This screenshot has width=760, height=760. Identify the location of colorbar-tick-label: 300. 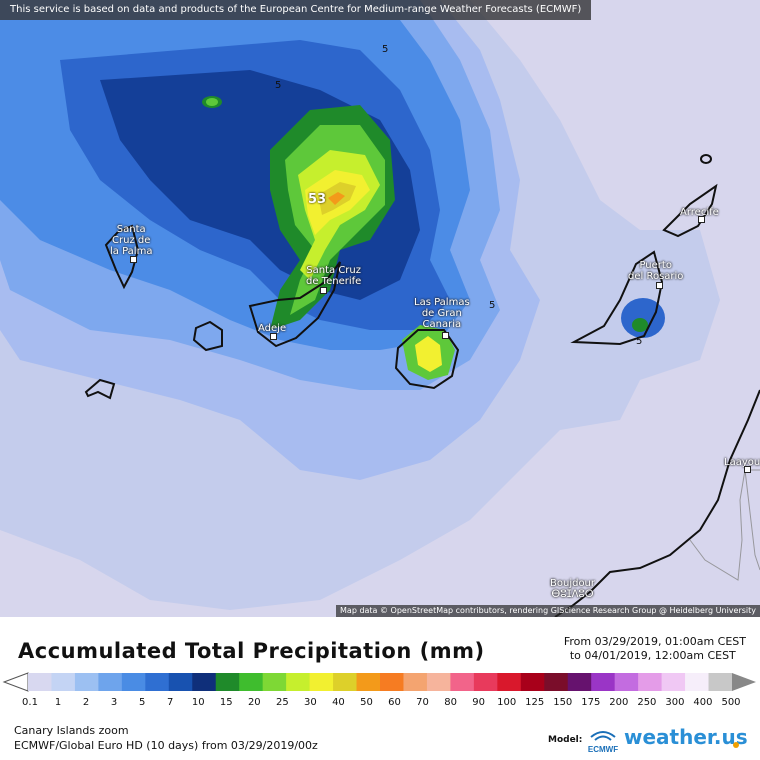
(675, 702).